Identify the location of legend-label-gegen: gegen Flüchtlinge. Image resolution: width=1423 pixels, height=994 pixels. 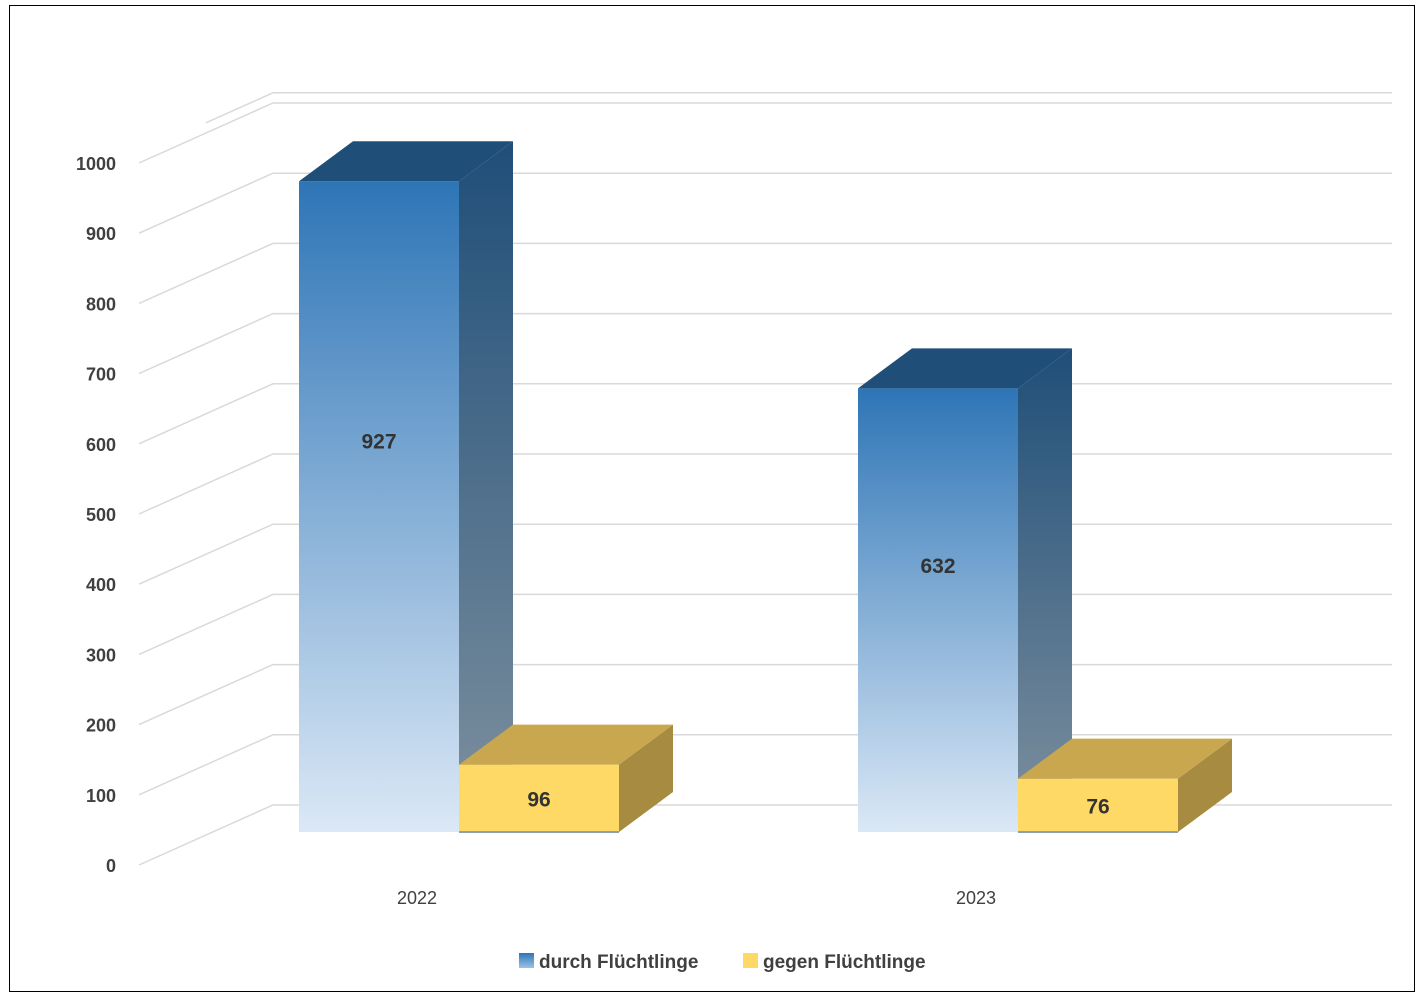
(844, 962).